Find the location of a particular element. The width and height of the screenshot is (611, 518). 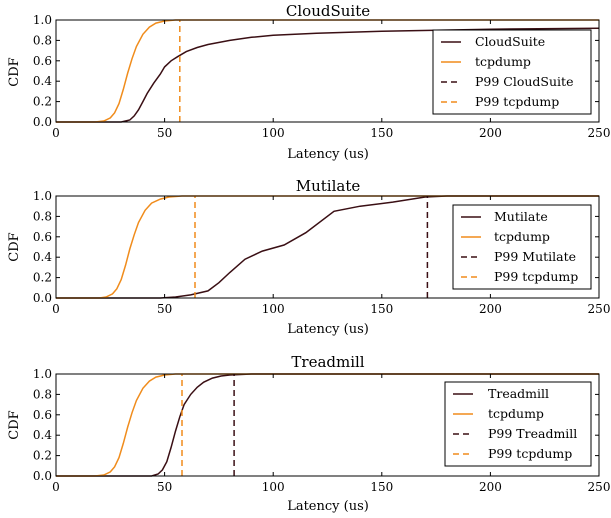

chart-title: Treadmill is located at coordinates (327, 362).